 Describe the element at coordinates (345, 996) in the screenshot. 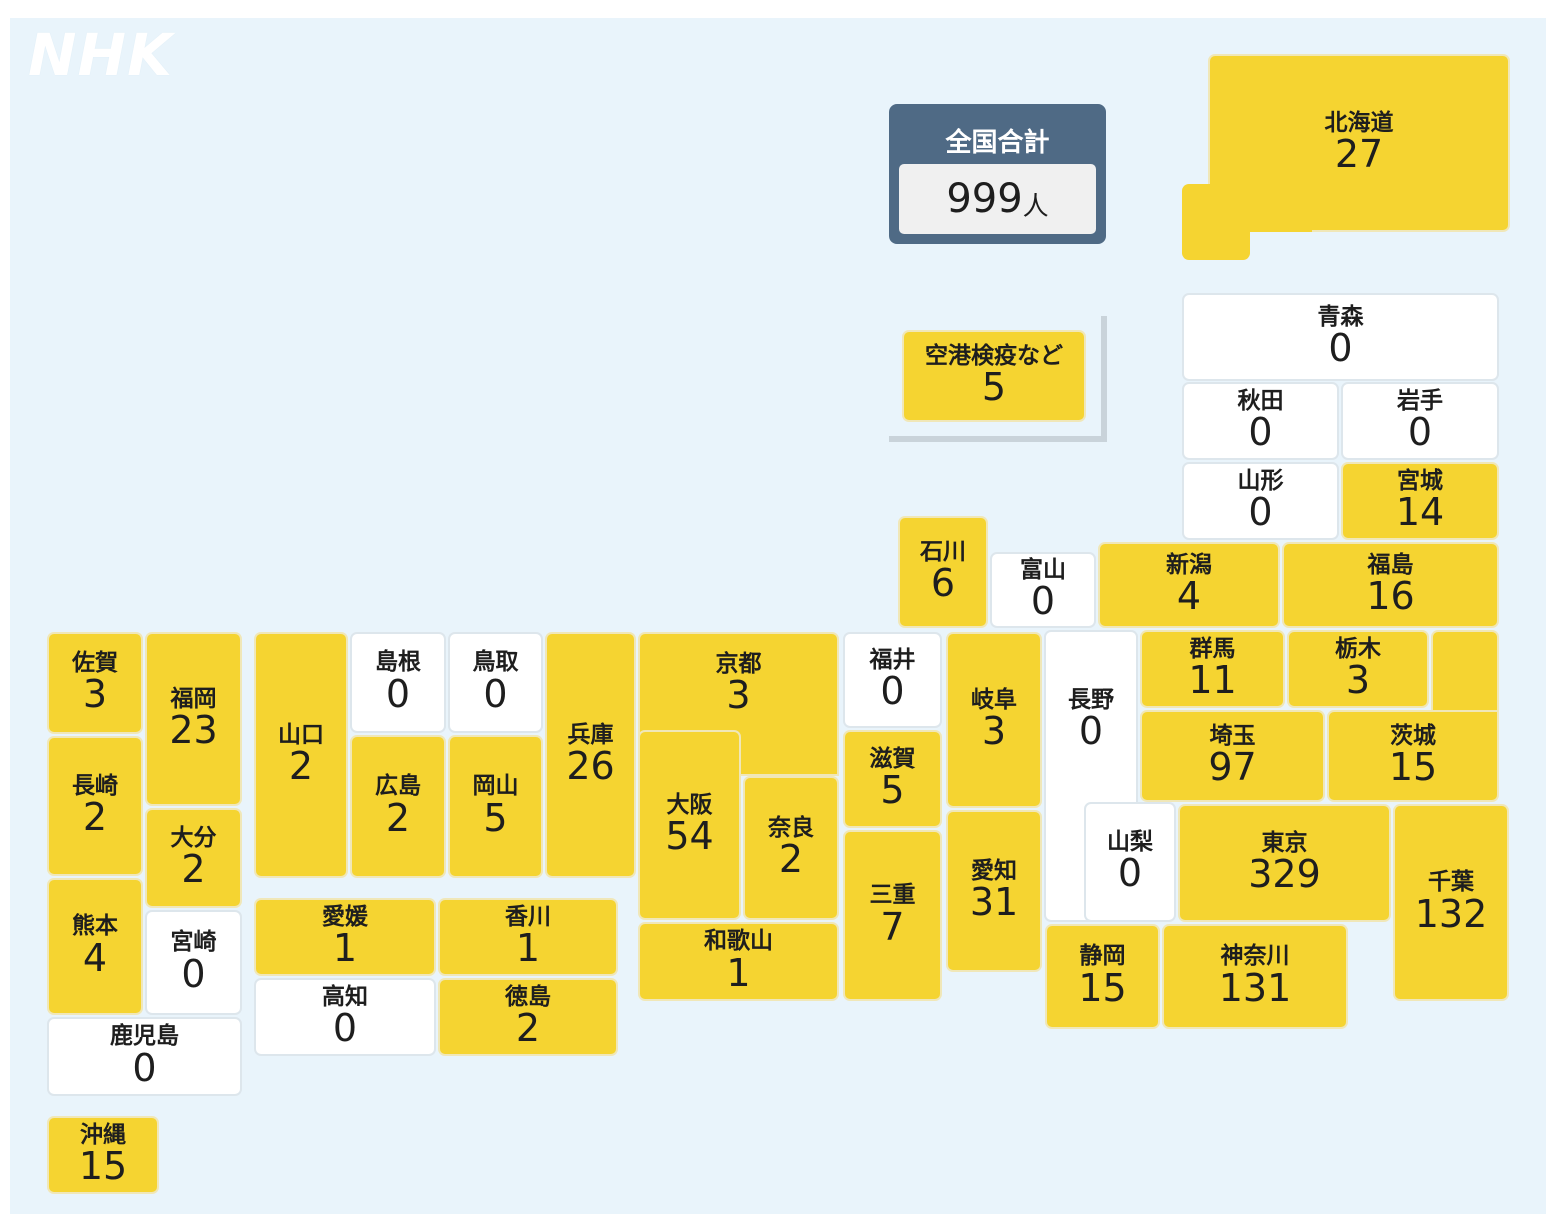

I see `pref-name: 高知` at that location.